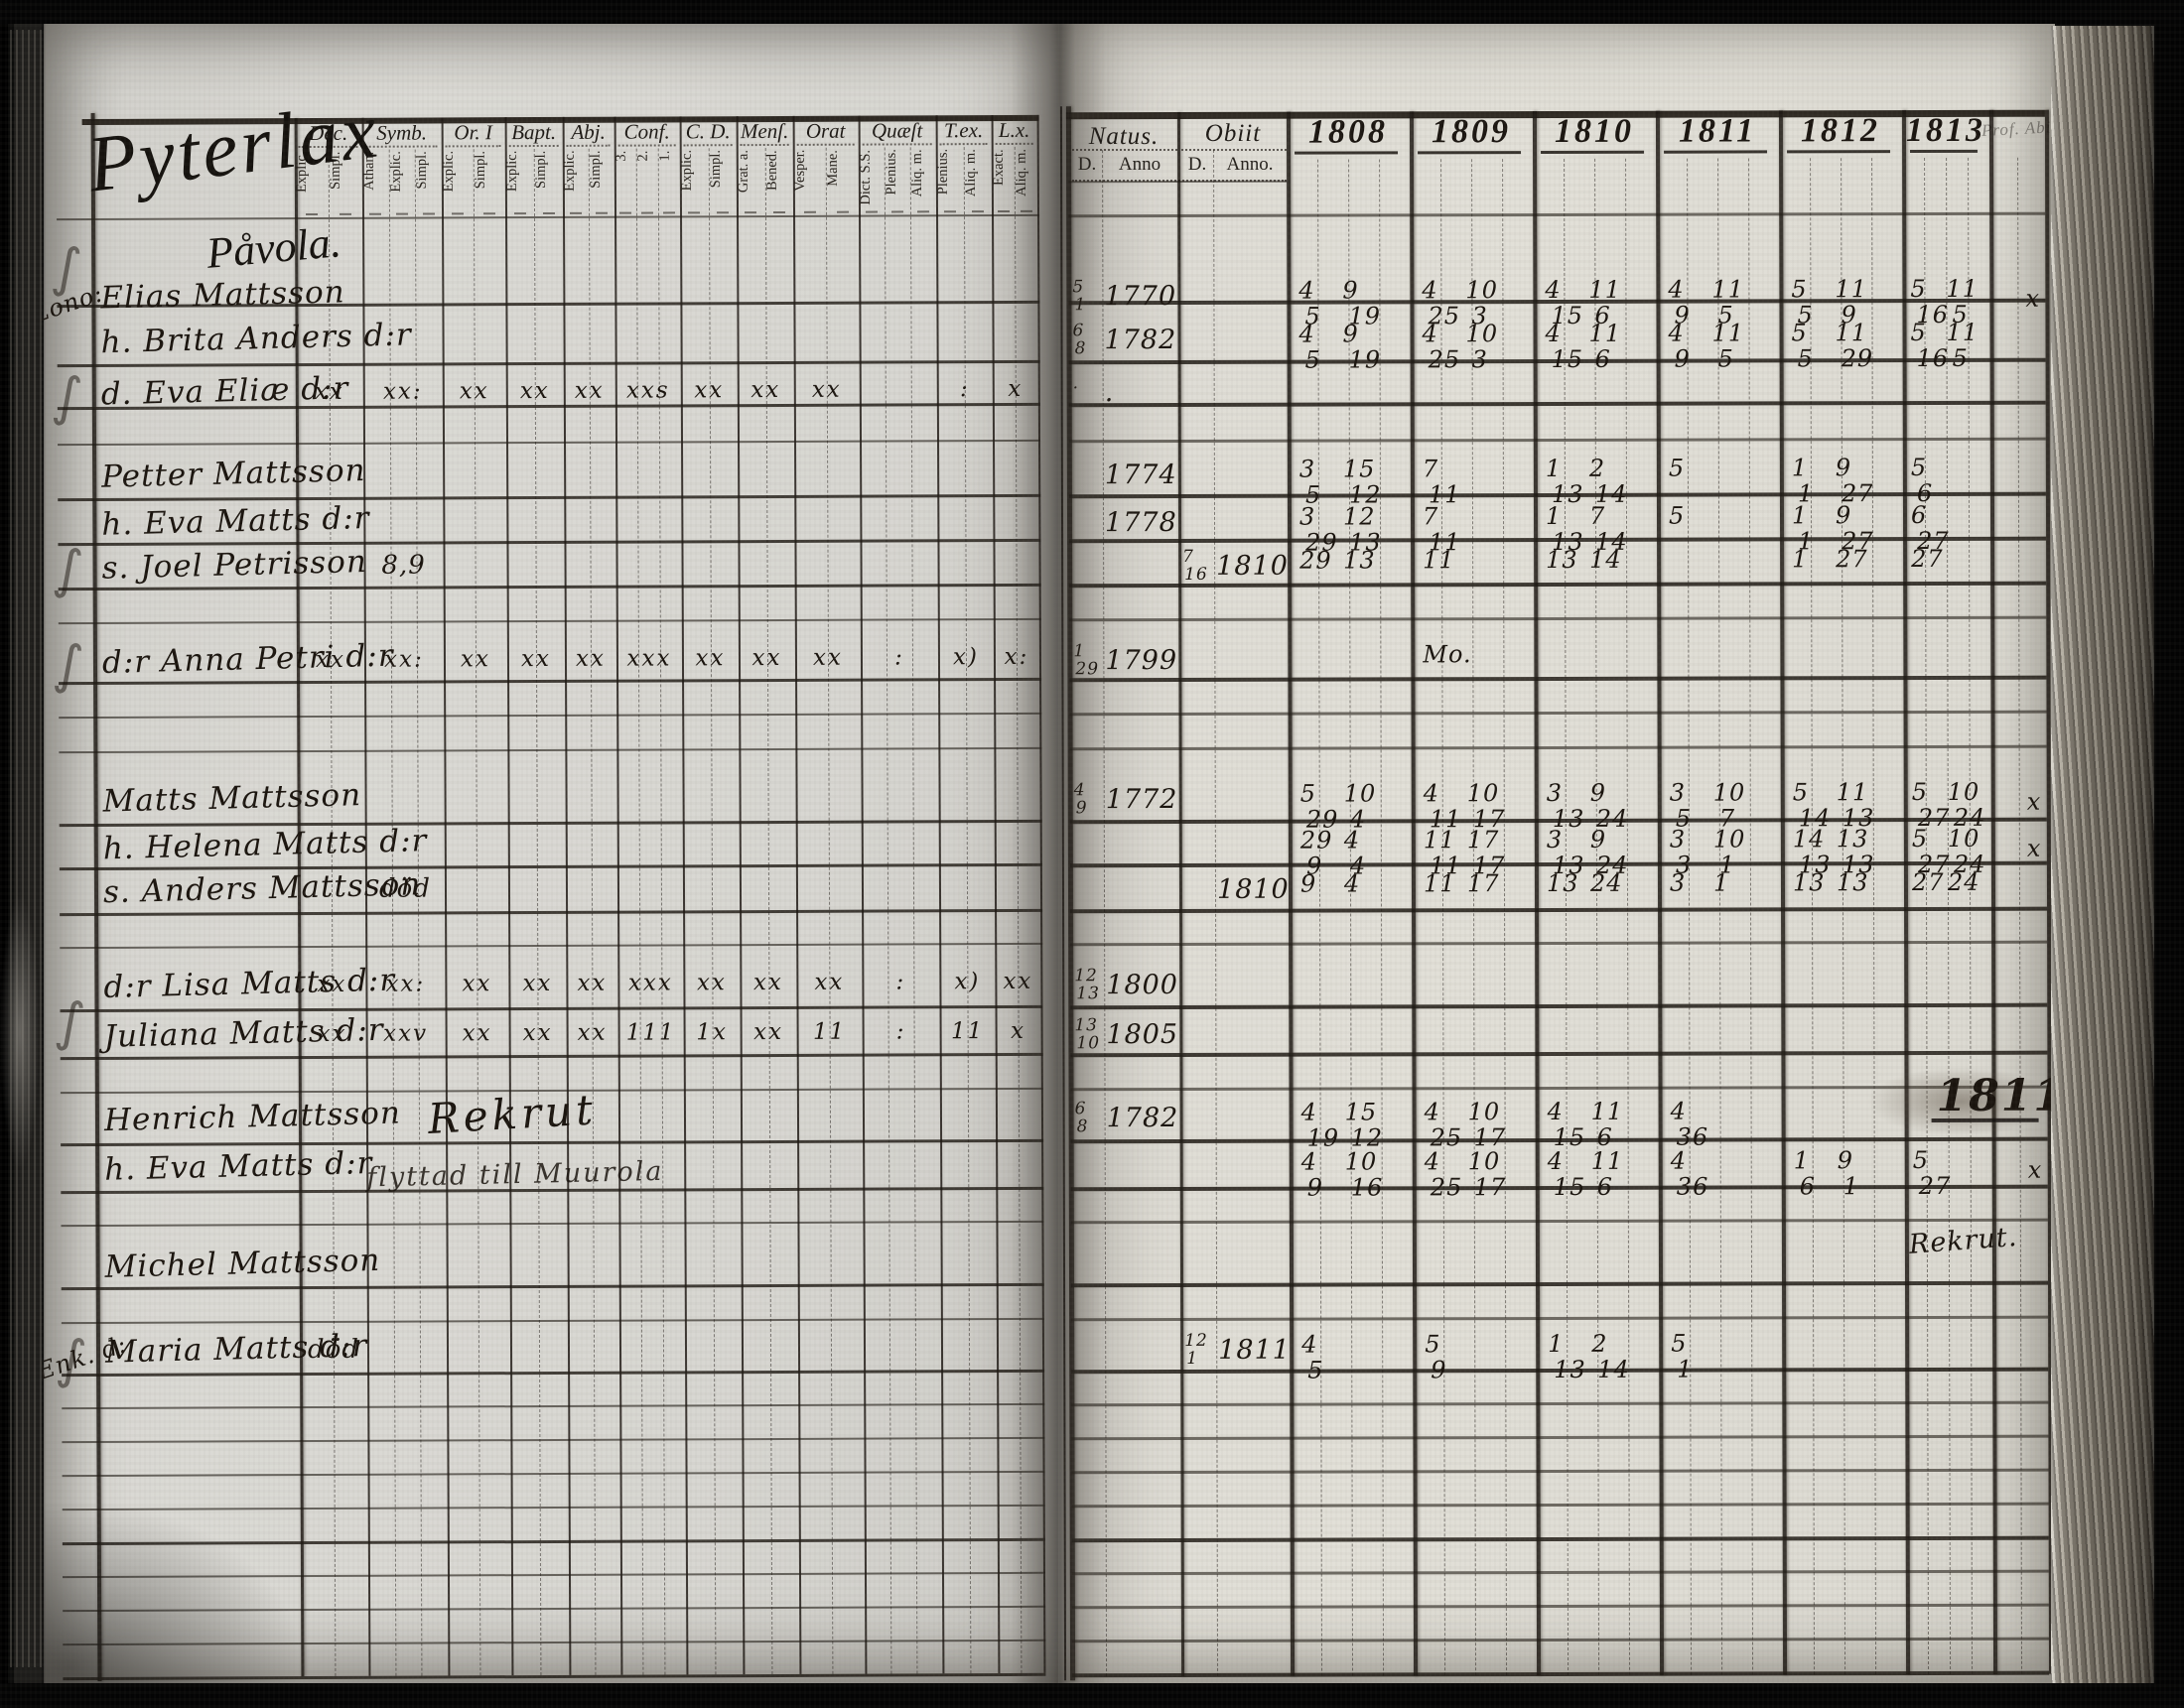 The image size is (2184, 1708). What do you see at coordinates (1233, 134) in the screenshot?
I see `obiit-column-header: Obiit` at bounding box center [1233, 134].